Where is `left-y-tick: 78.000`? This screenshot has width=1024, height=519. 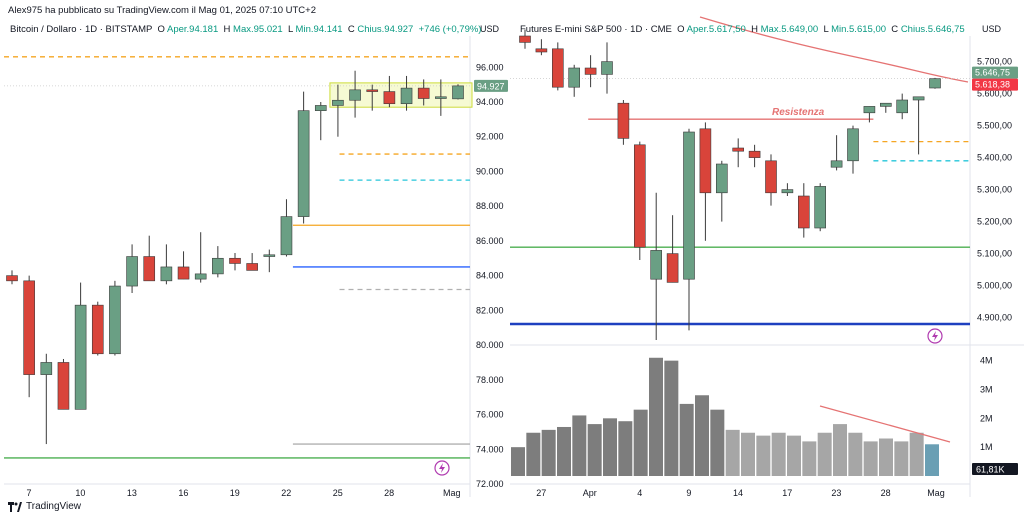
left-y-tick: 78.000 is located at coordinates (490, 380).